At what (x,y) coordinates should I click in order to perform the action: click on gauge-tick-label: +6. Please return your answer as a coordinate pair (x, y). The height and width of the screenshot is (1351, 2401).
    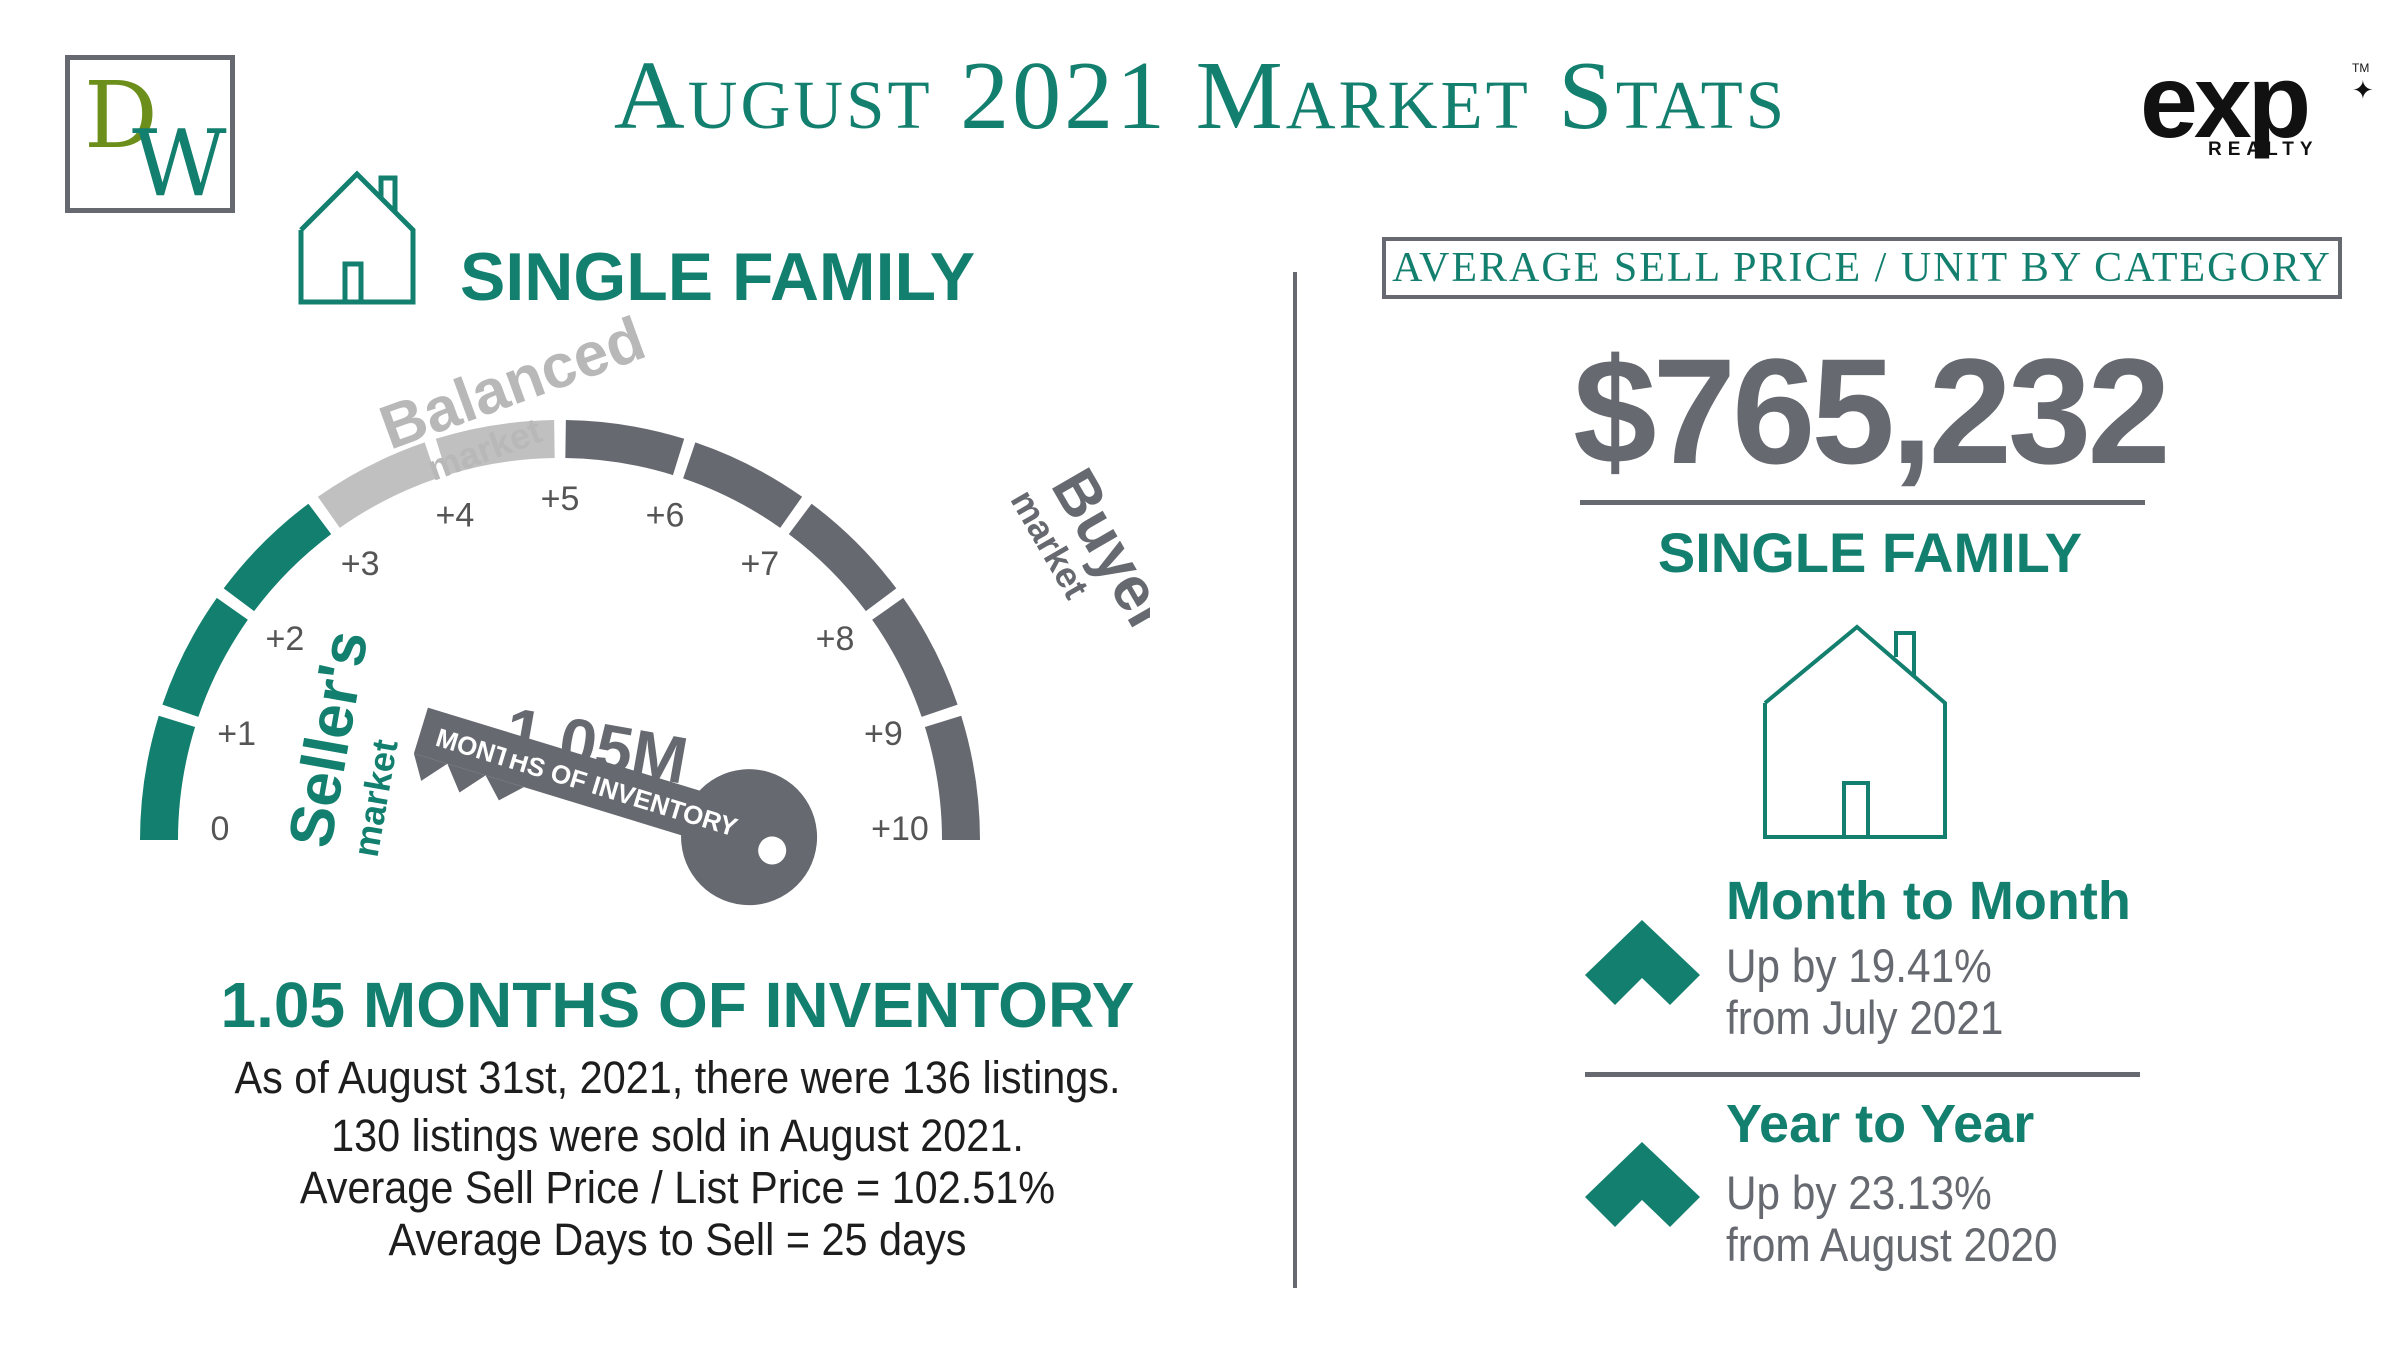
    Looking at the image, I should click on (665, 516).